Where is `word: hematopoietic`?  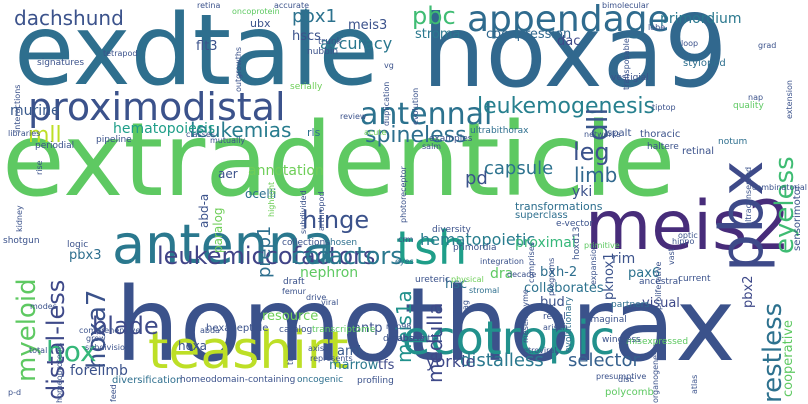
word: hematopoietic is located at coordinates (478, 239).